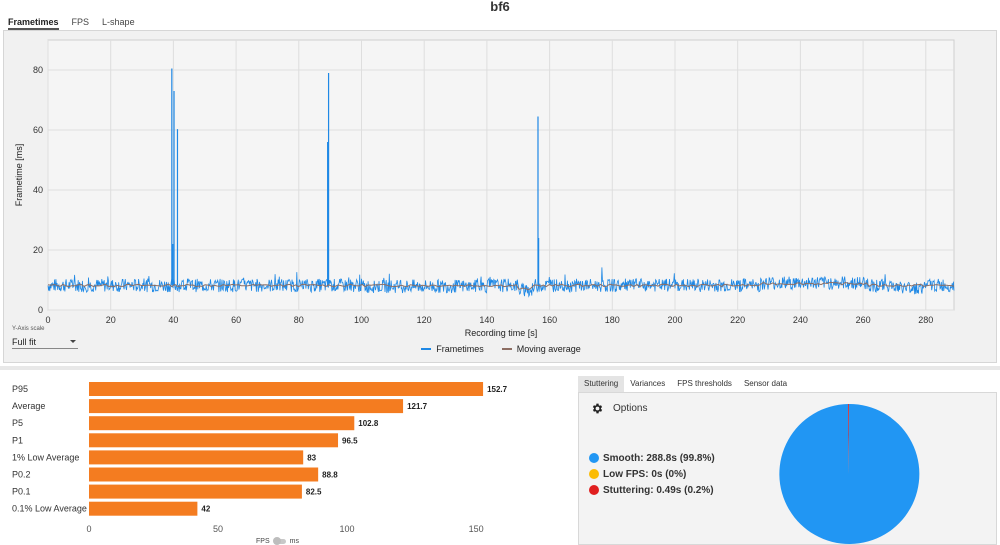  What do you see at coordinates (218, 529) in the screenshot?
I see `bar-x-tick-label: 50` at bounding box center [218, 529].